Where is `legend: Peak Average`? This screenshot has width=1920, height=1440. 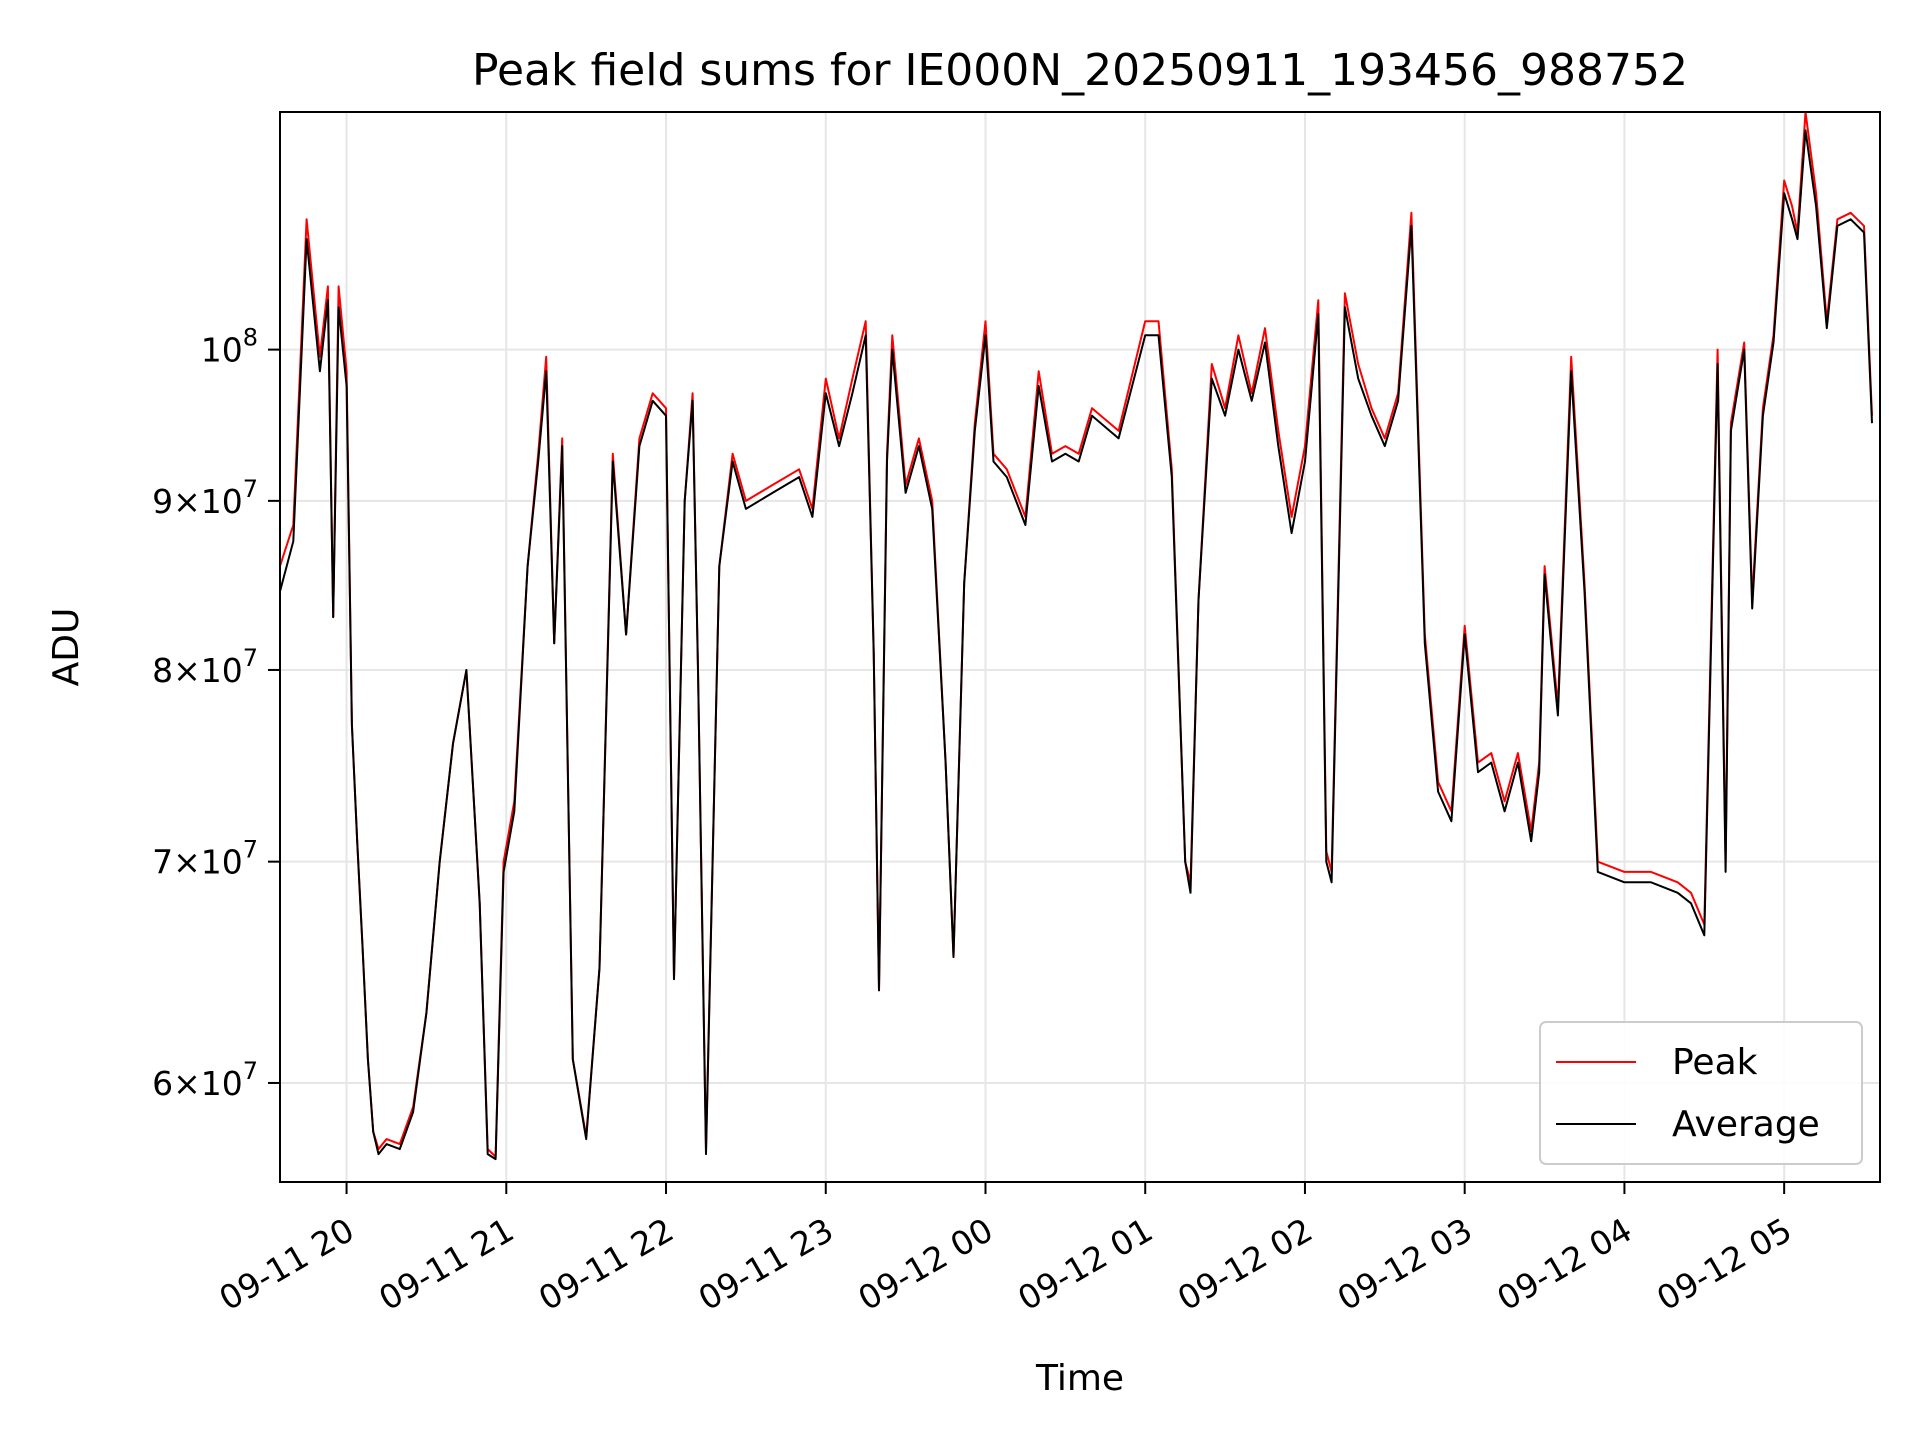 legend: Peak Average is located at coordinates (1701, 1093).